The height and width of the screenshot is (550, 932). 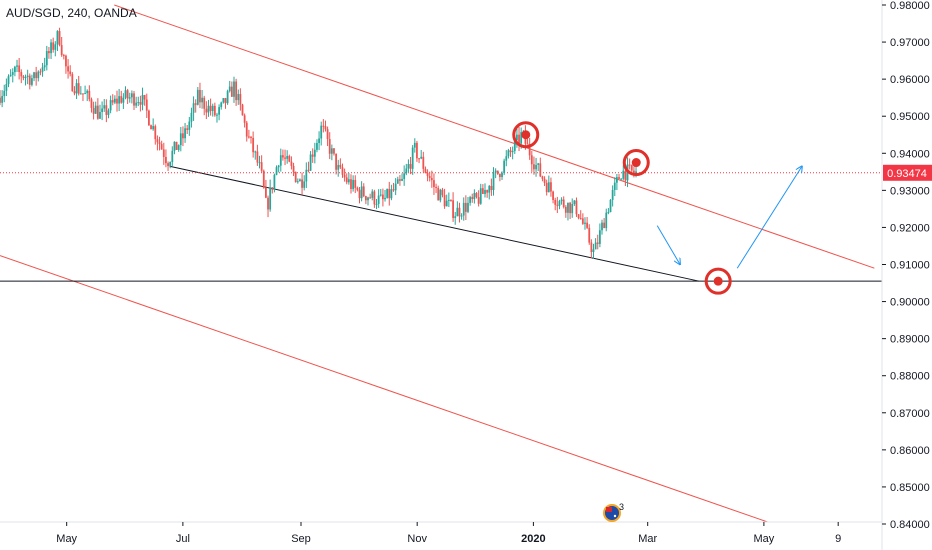 I want to click on y-tick-label: 0.87000, so click(x=910, y=414).